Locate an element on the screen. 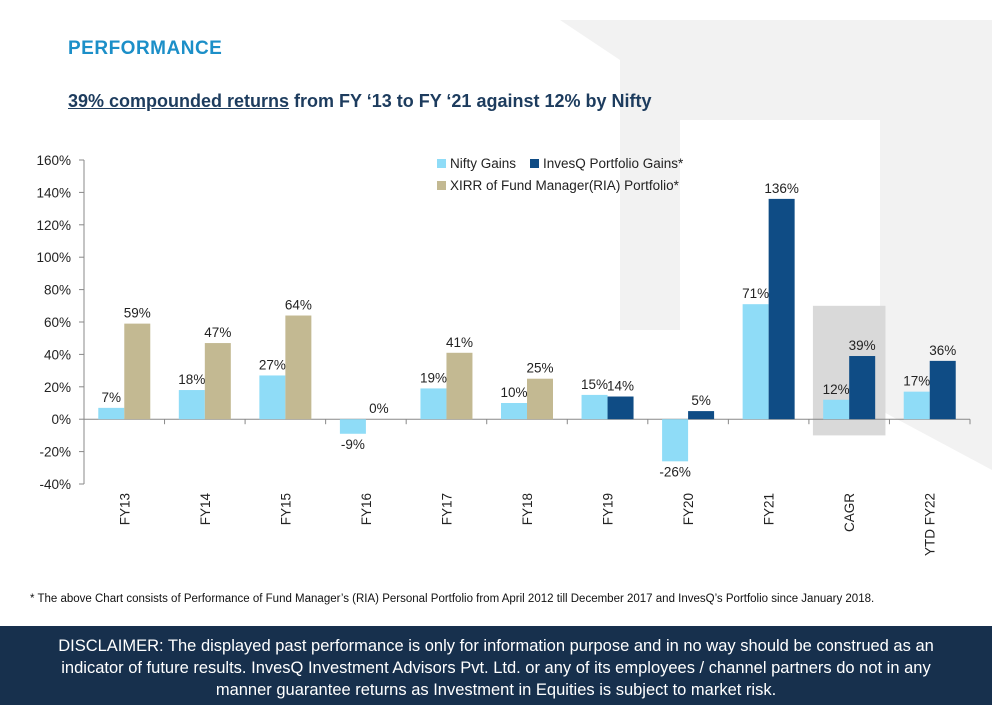  x-category-label: YTD FY22 is located at coordinates (930, 524).